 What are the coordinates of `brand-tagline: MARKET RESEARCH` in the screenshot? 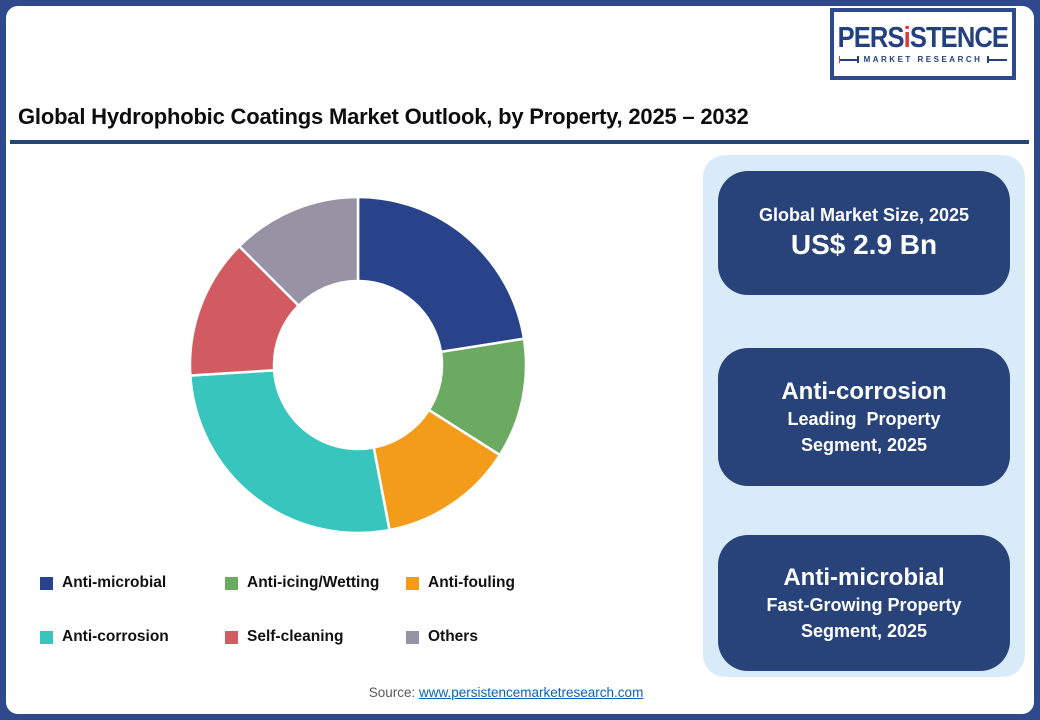 It's located at (923, 59).